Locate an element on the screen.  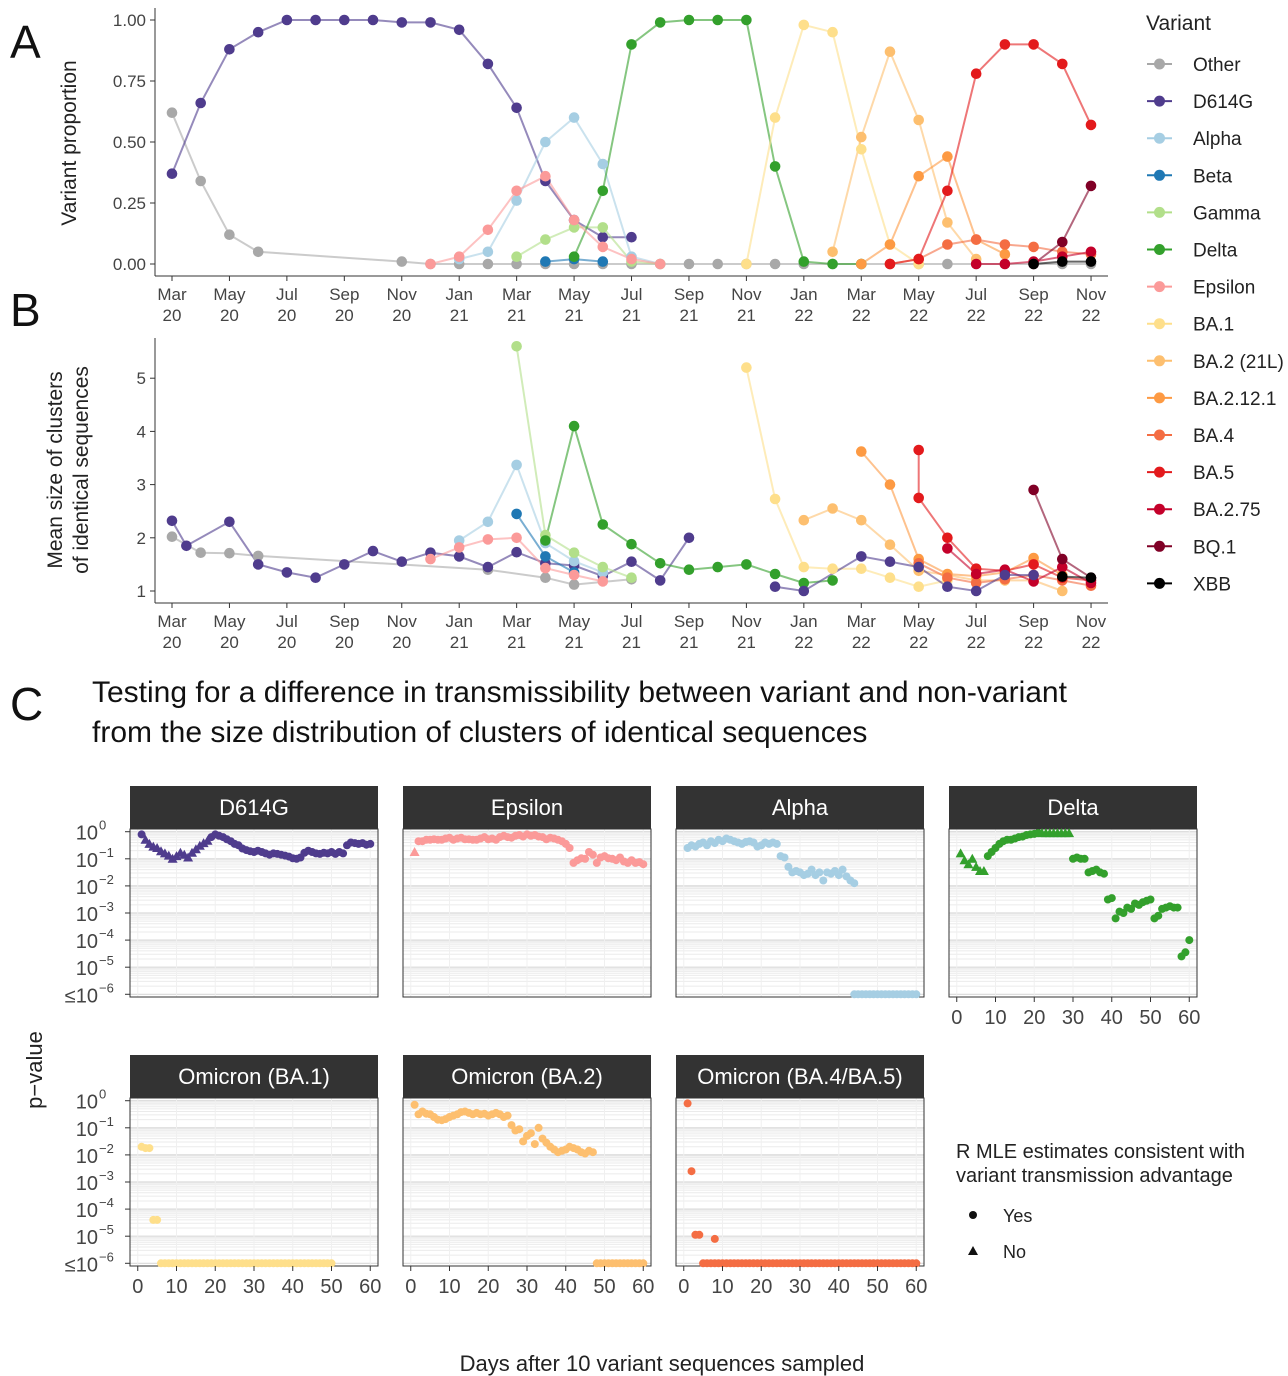
y-tick-exponent: −1 is located at coordinates (106, 1121).